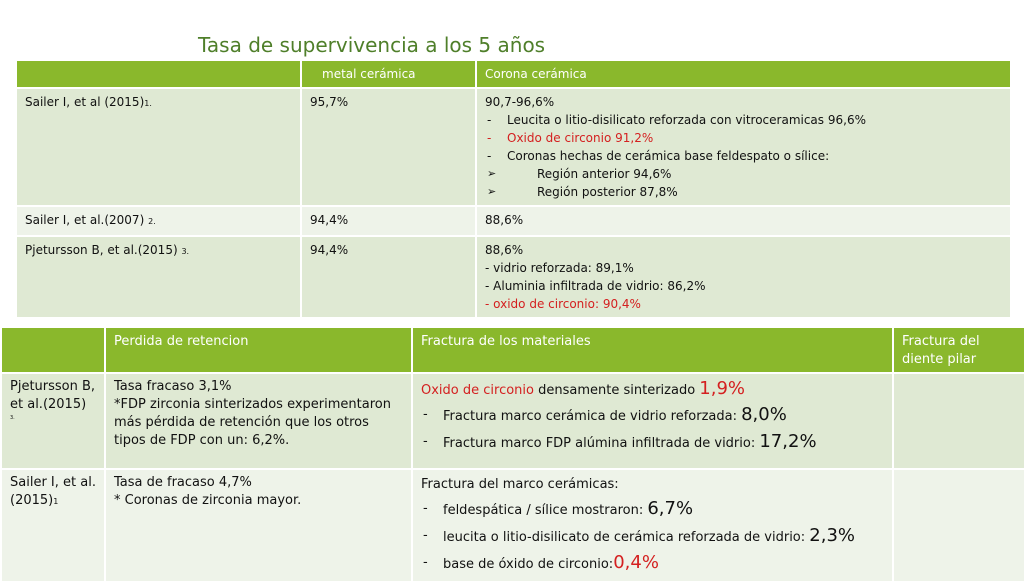  What do you see at coordinates (958, 350) in the screenshot?
I see `header-fractura-pilar: Fractura del diente pilar` at bounding box center [958, 350].